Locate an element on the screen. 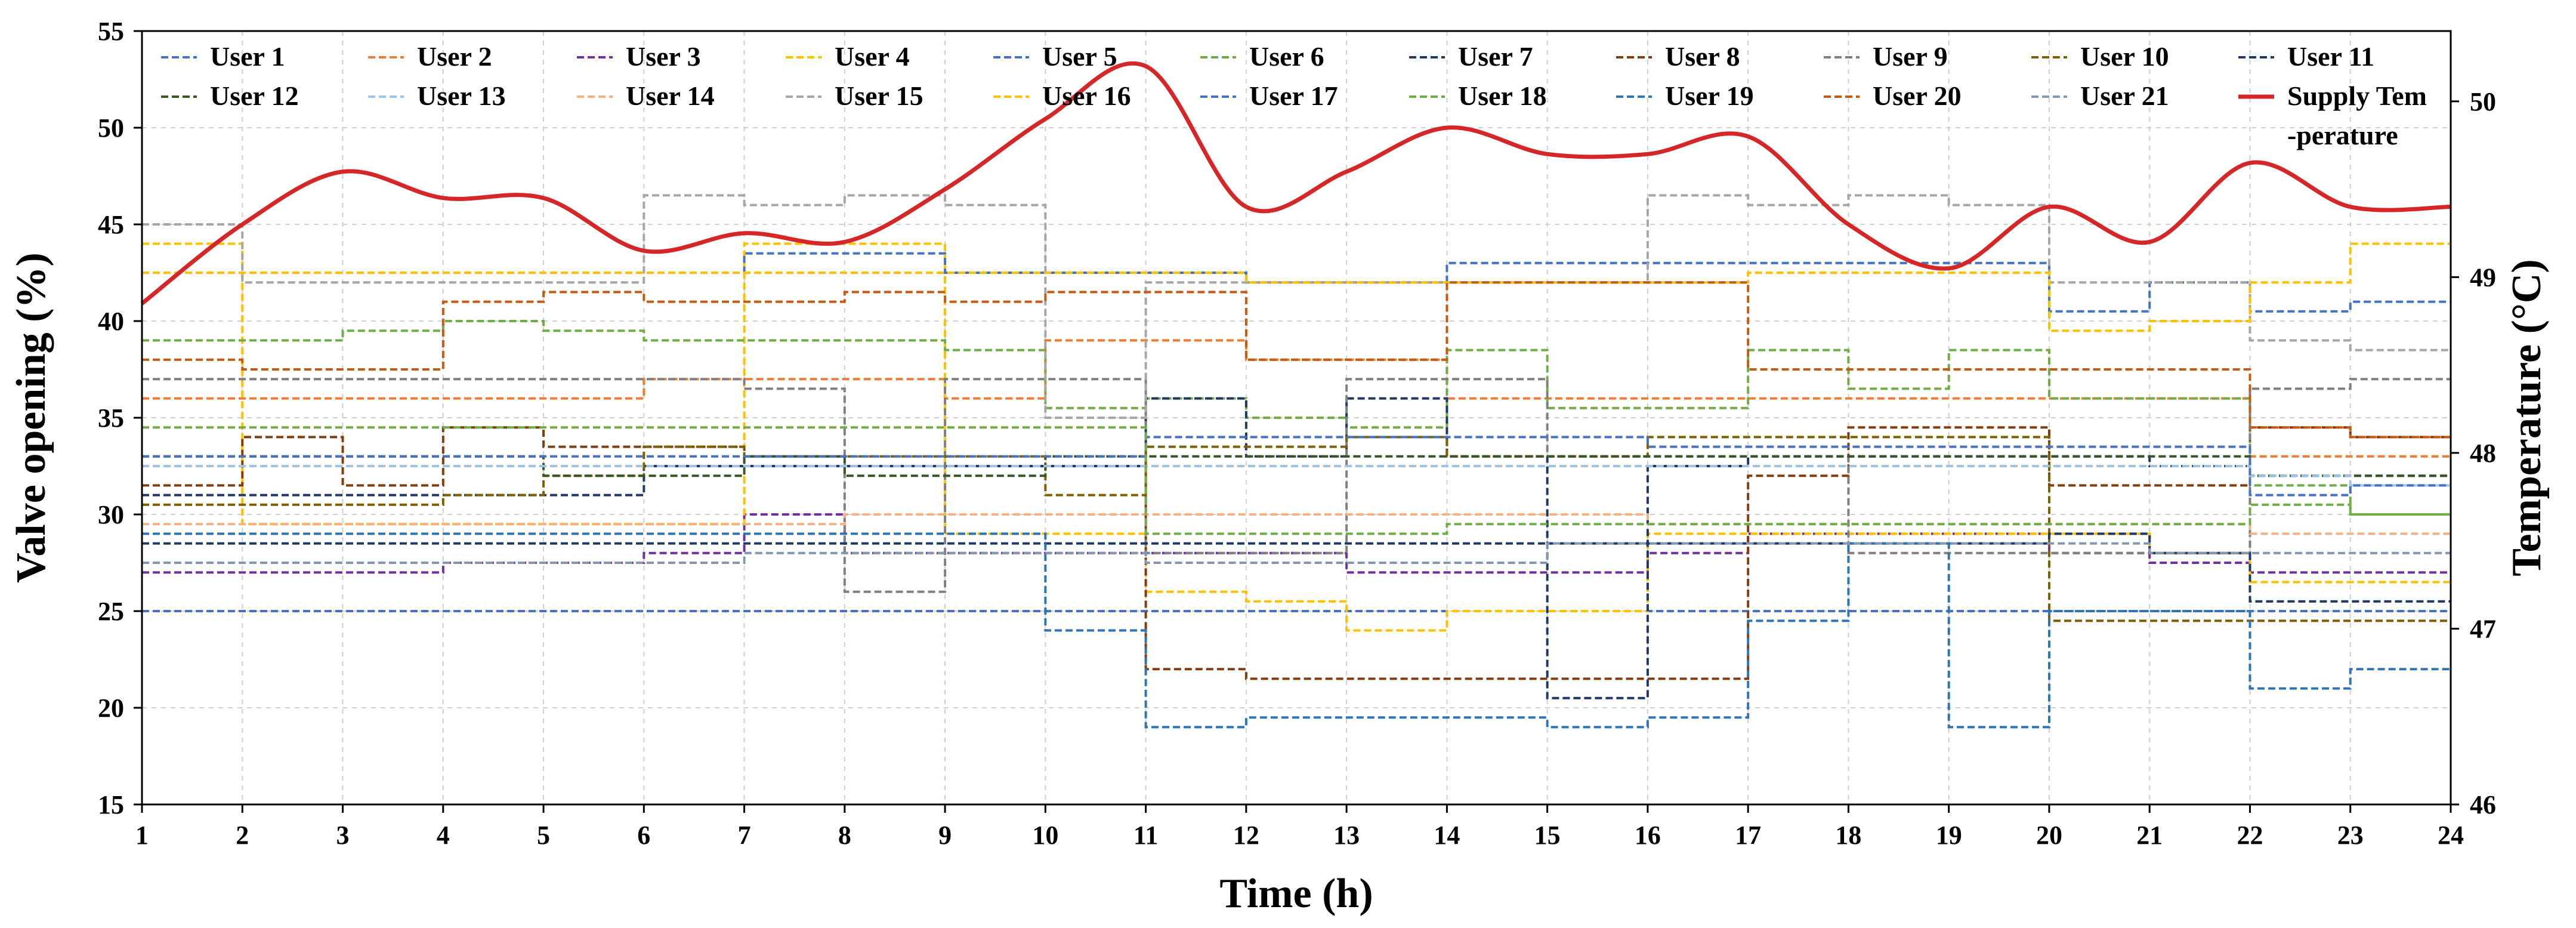 This screenshot has width=2576, height=928. y-tick-label: 55 is located at coordinates (111, 31).